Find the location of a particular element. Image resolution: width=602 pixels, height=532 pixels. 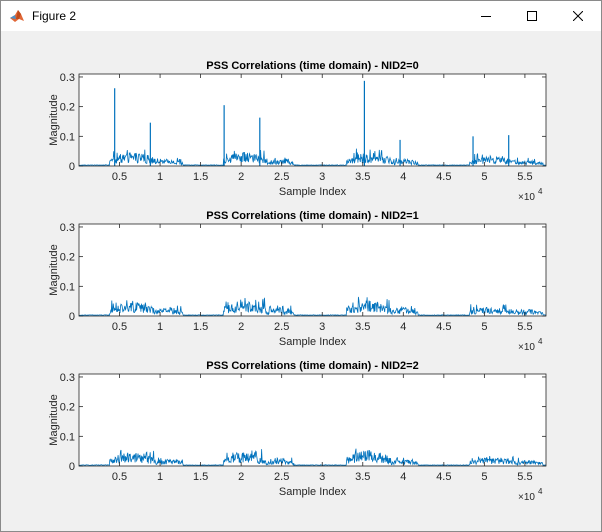

close-icon is located at coordinates (578, 16).